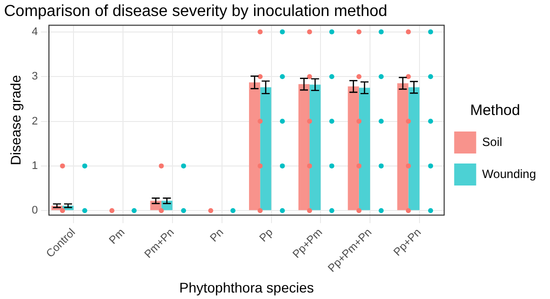  I want to click on y-tick-label: 0, so click(35, 210).